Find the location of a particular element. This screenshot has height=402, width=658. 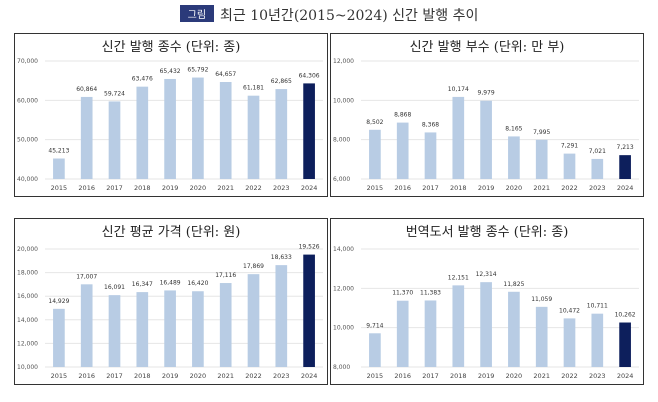

data-label: 10,711 is located at coordinates (597, 306).